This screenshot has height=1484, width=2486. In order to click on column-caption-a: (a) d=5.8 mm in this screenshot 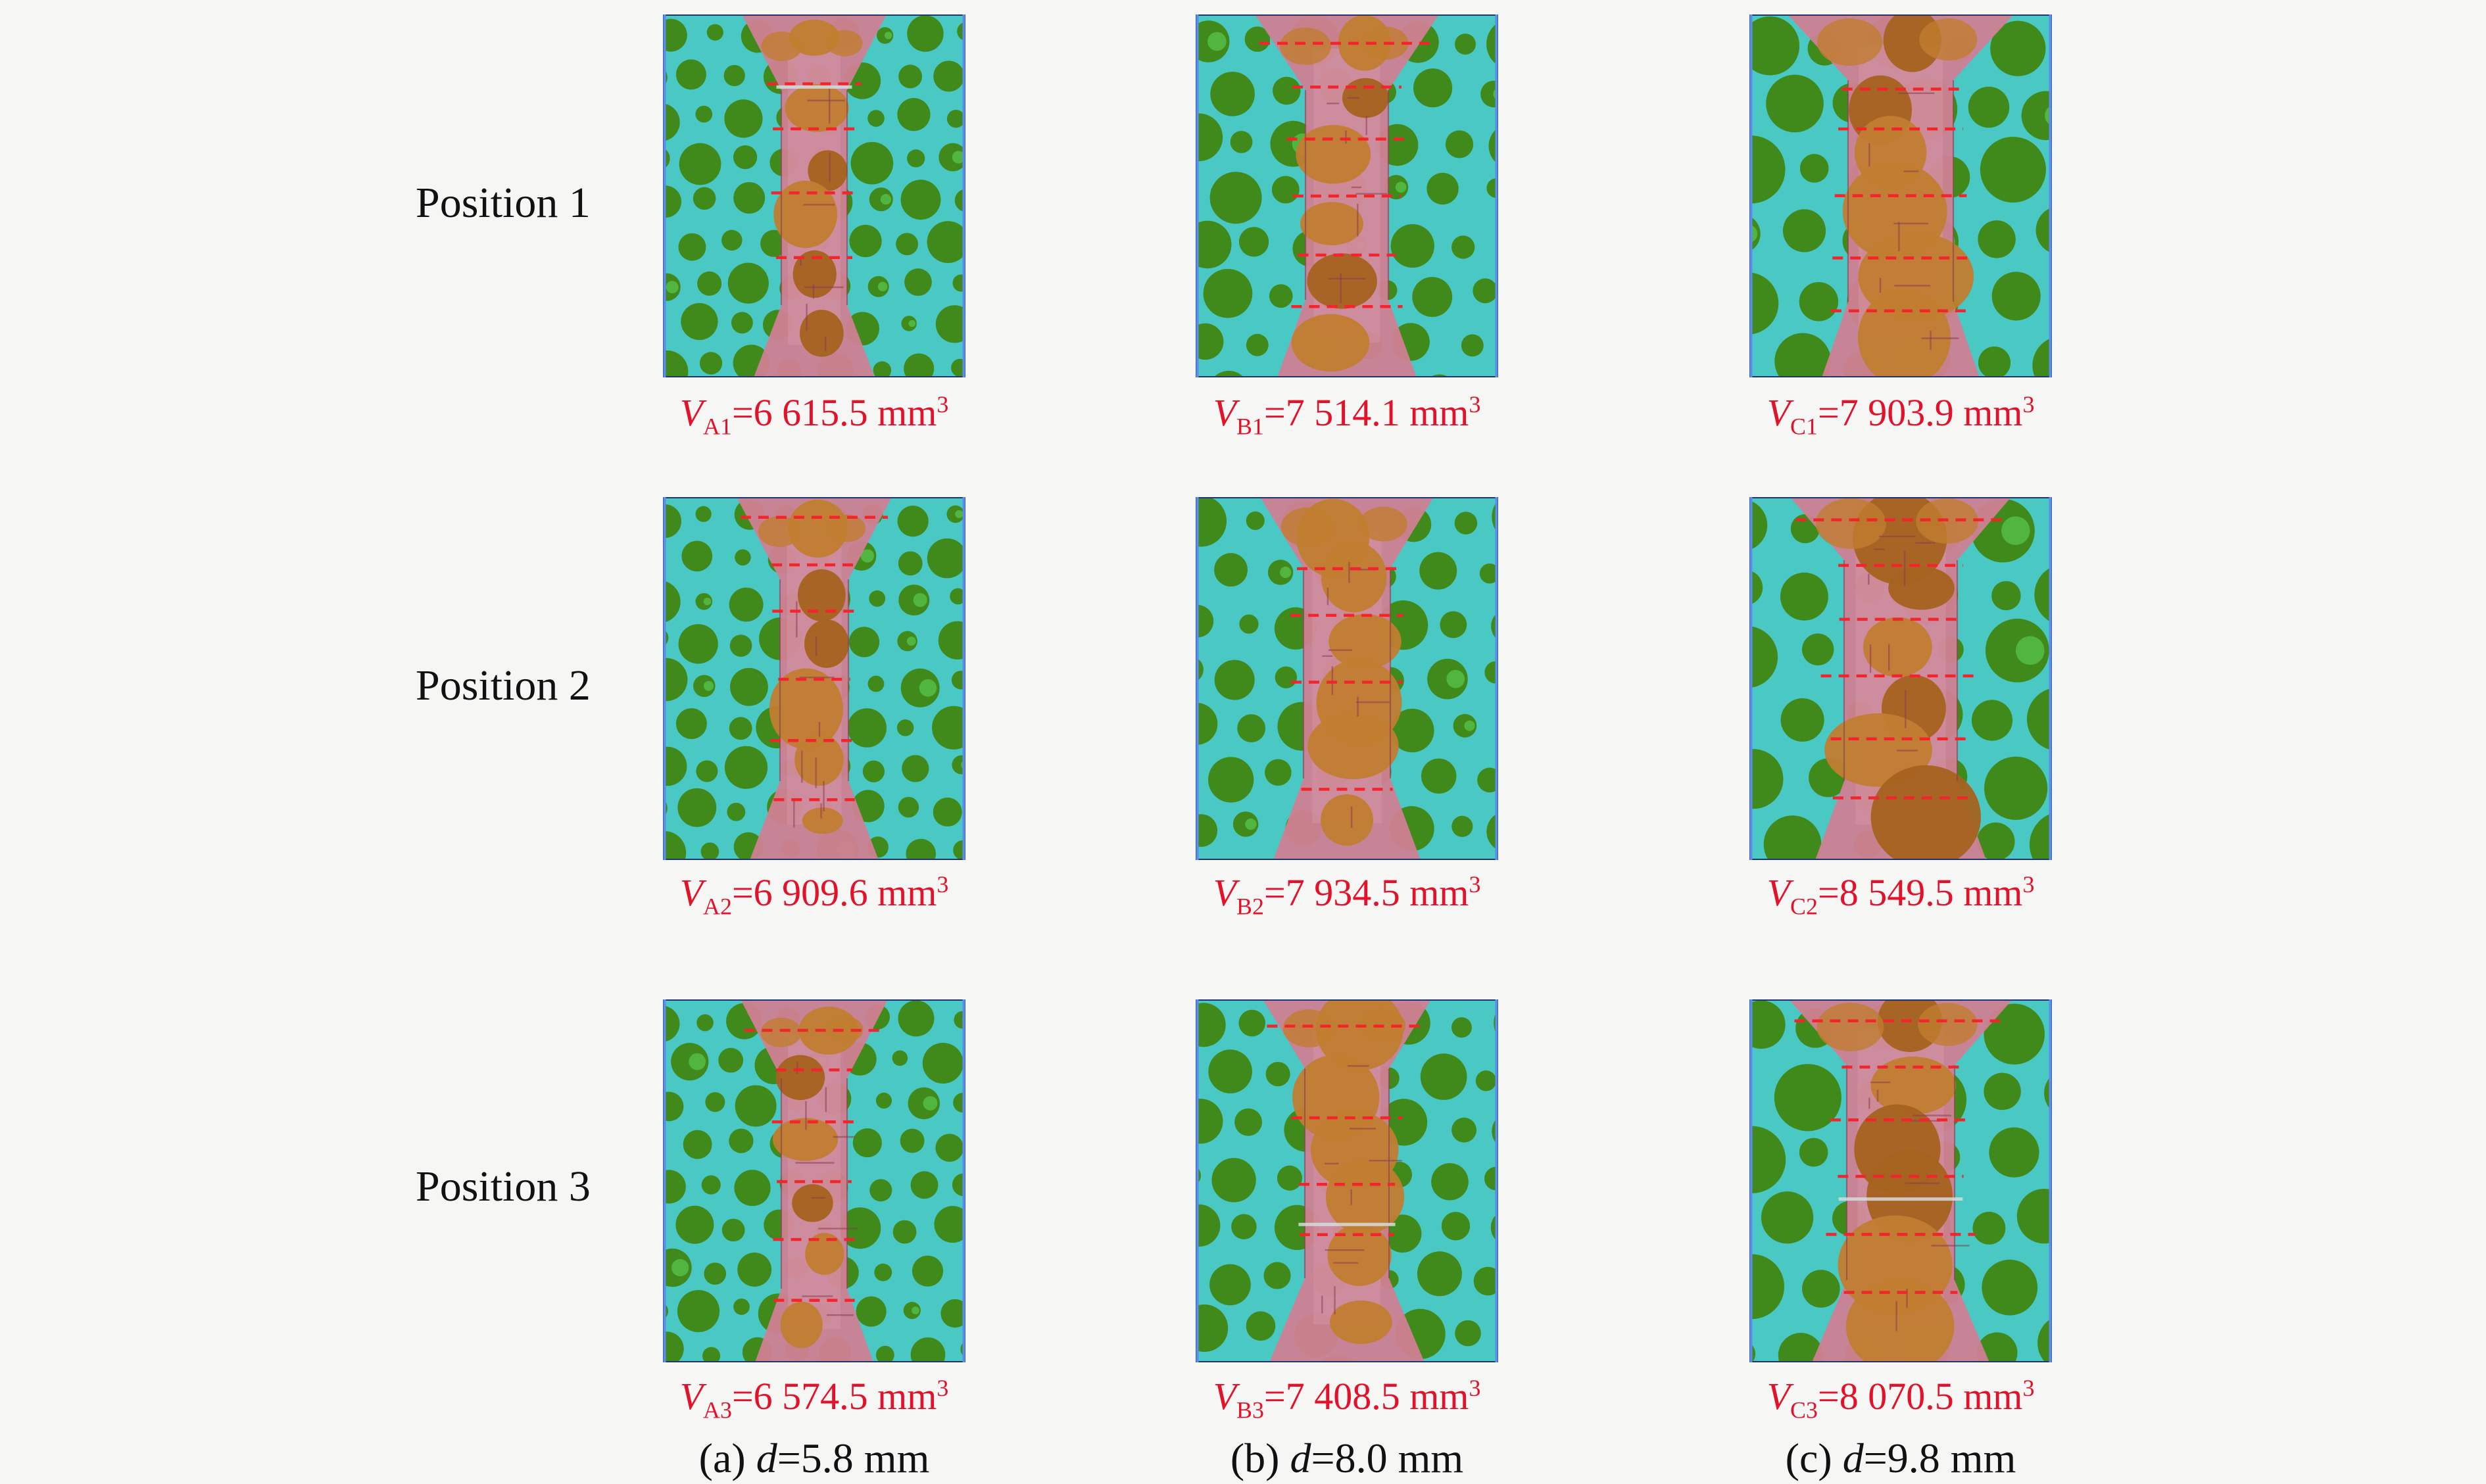, I will do `click(814, 1458)`.